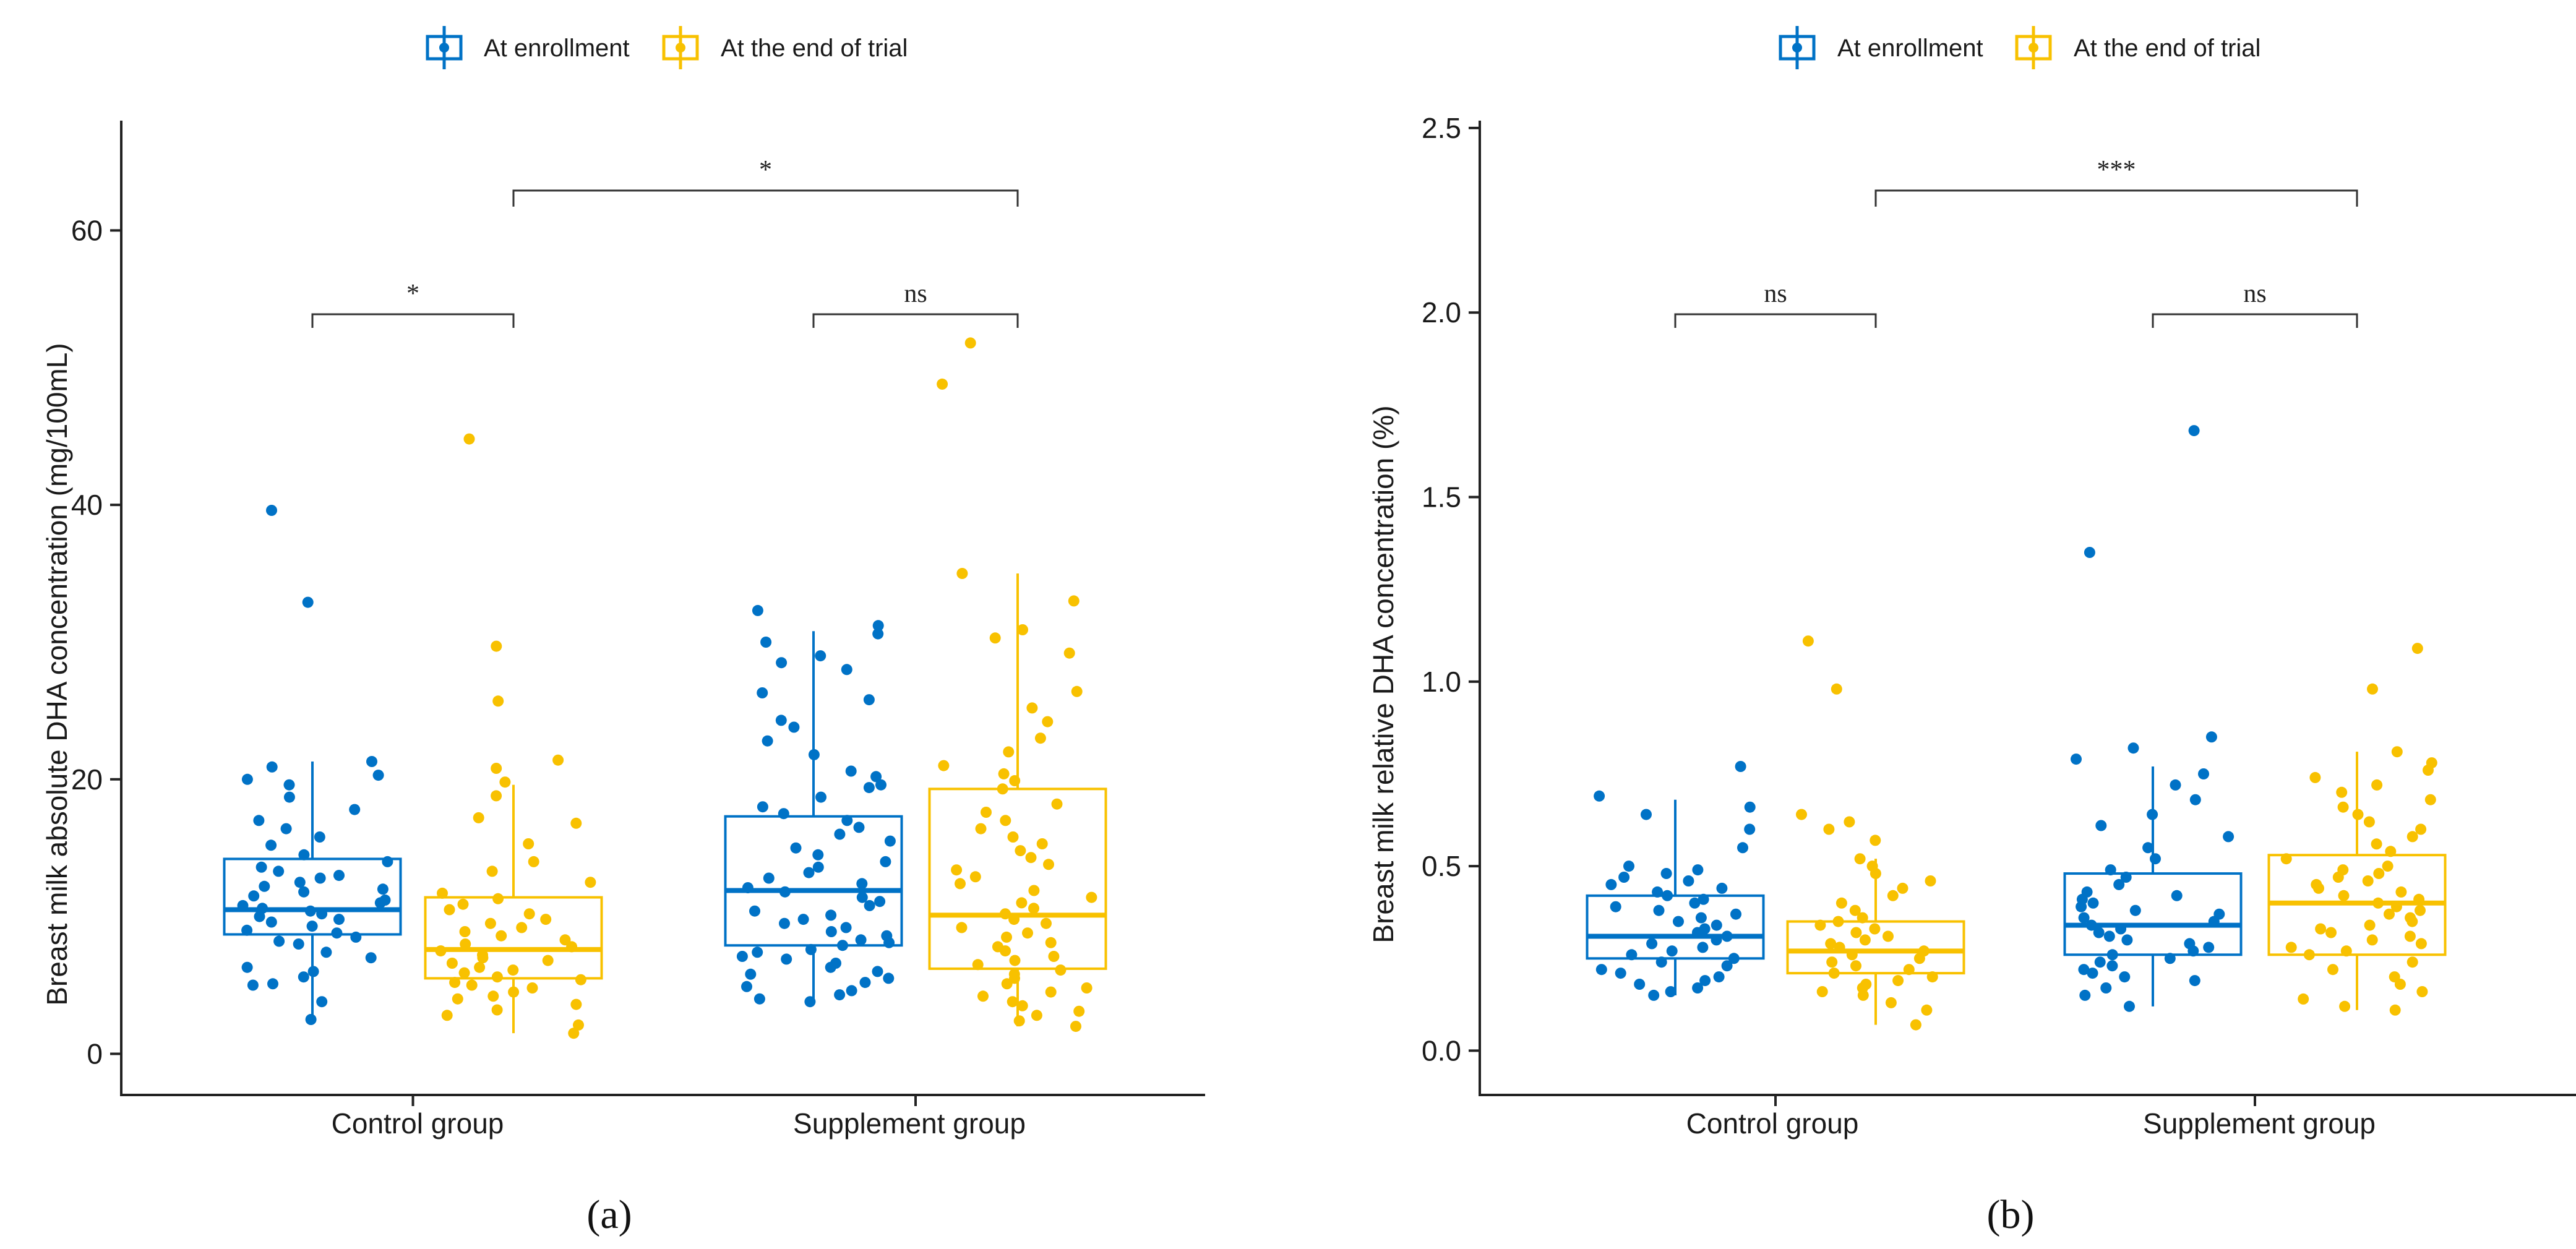  I want to click on legend-b: At enrollment At the end of trial, so click(2019, 47).